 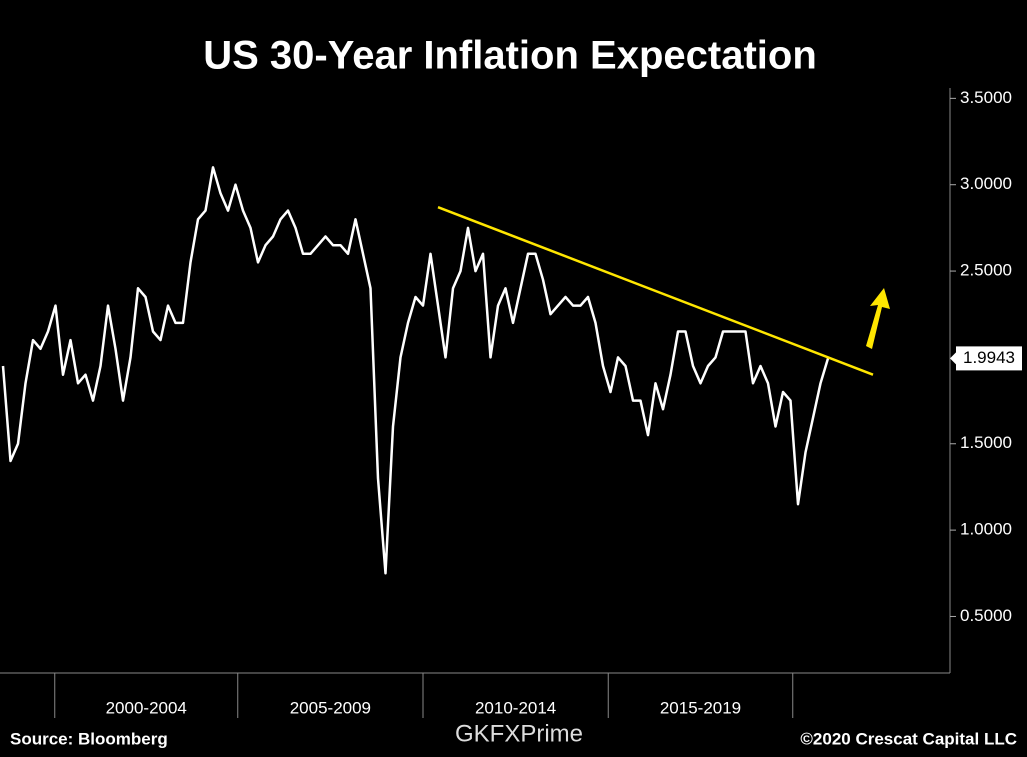 What do you see at coordinates (330, 707) in the screenshot?
I see `x-period-label: 2005-2009` at bounding box center [330, 707].